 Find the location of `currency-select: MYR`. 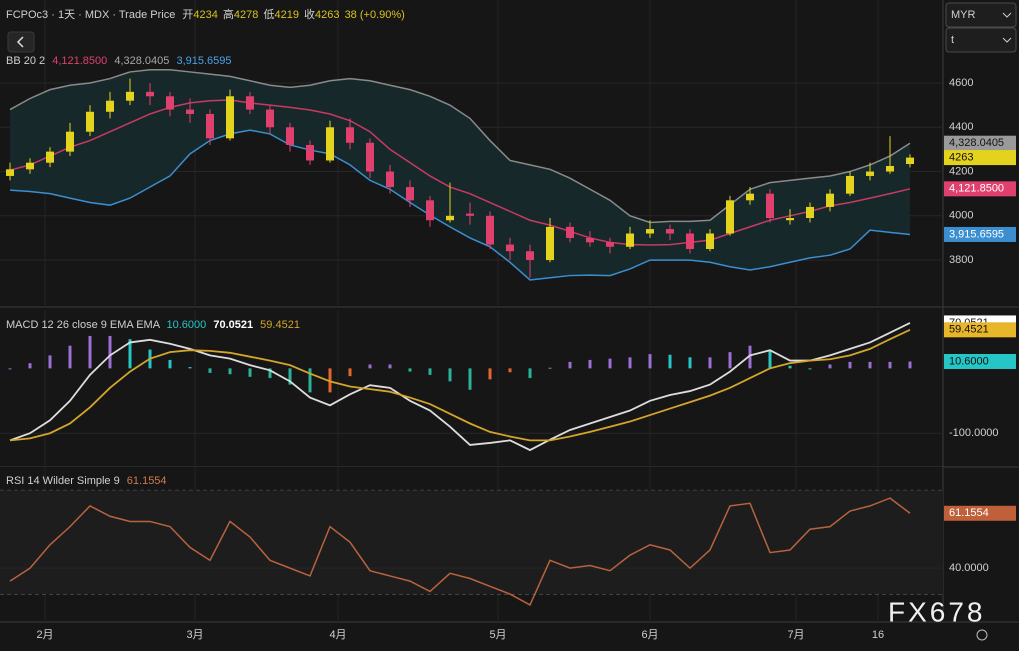

currency-select: MYR is located at coordinates (981, 15).